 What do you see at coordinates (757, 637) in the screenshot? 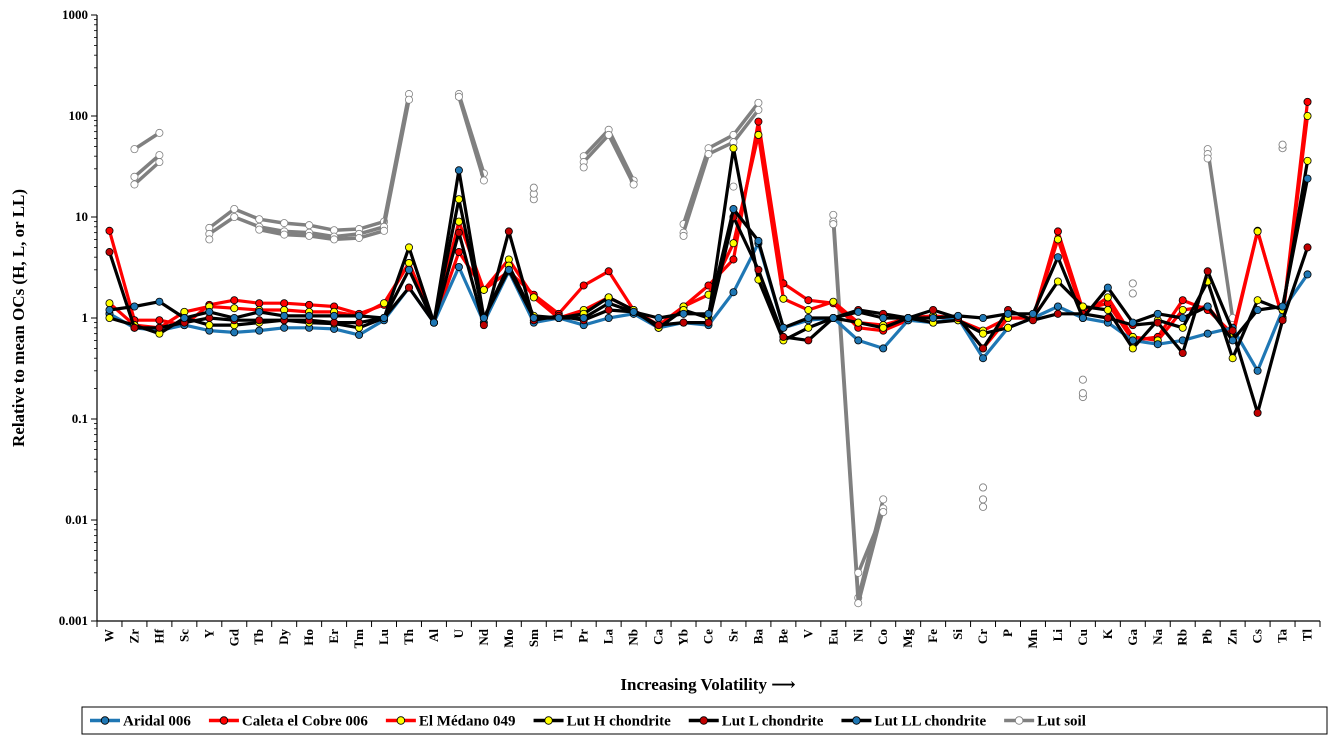
I see `x-tick-label: Ba` at bounding box center [757, 637].